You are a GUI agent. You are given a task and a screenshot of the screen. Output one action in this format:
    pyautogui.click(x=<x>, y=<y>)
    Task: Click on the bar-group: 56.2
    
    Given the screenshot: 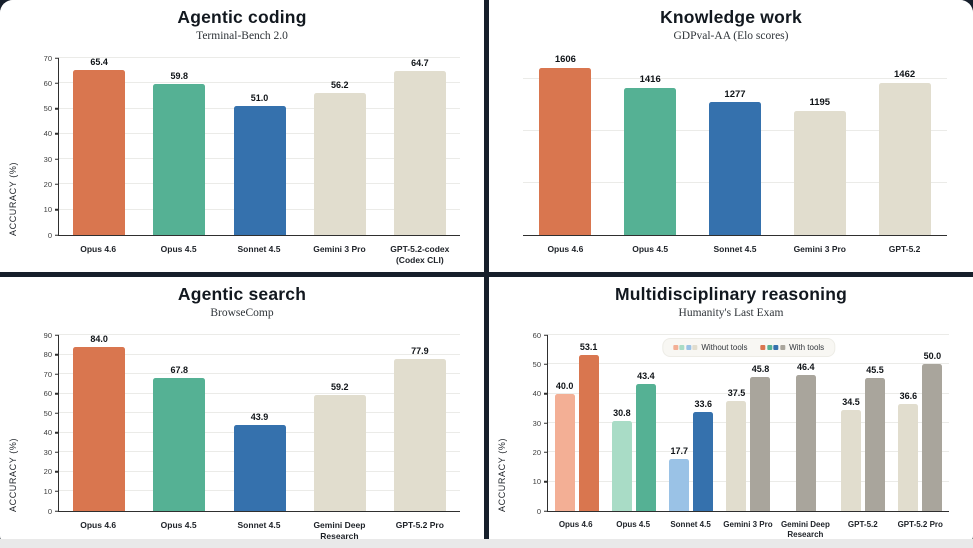 What is the action you would take?
    pyautogui.click(x=340, y=146)
    